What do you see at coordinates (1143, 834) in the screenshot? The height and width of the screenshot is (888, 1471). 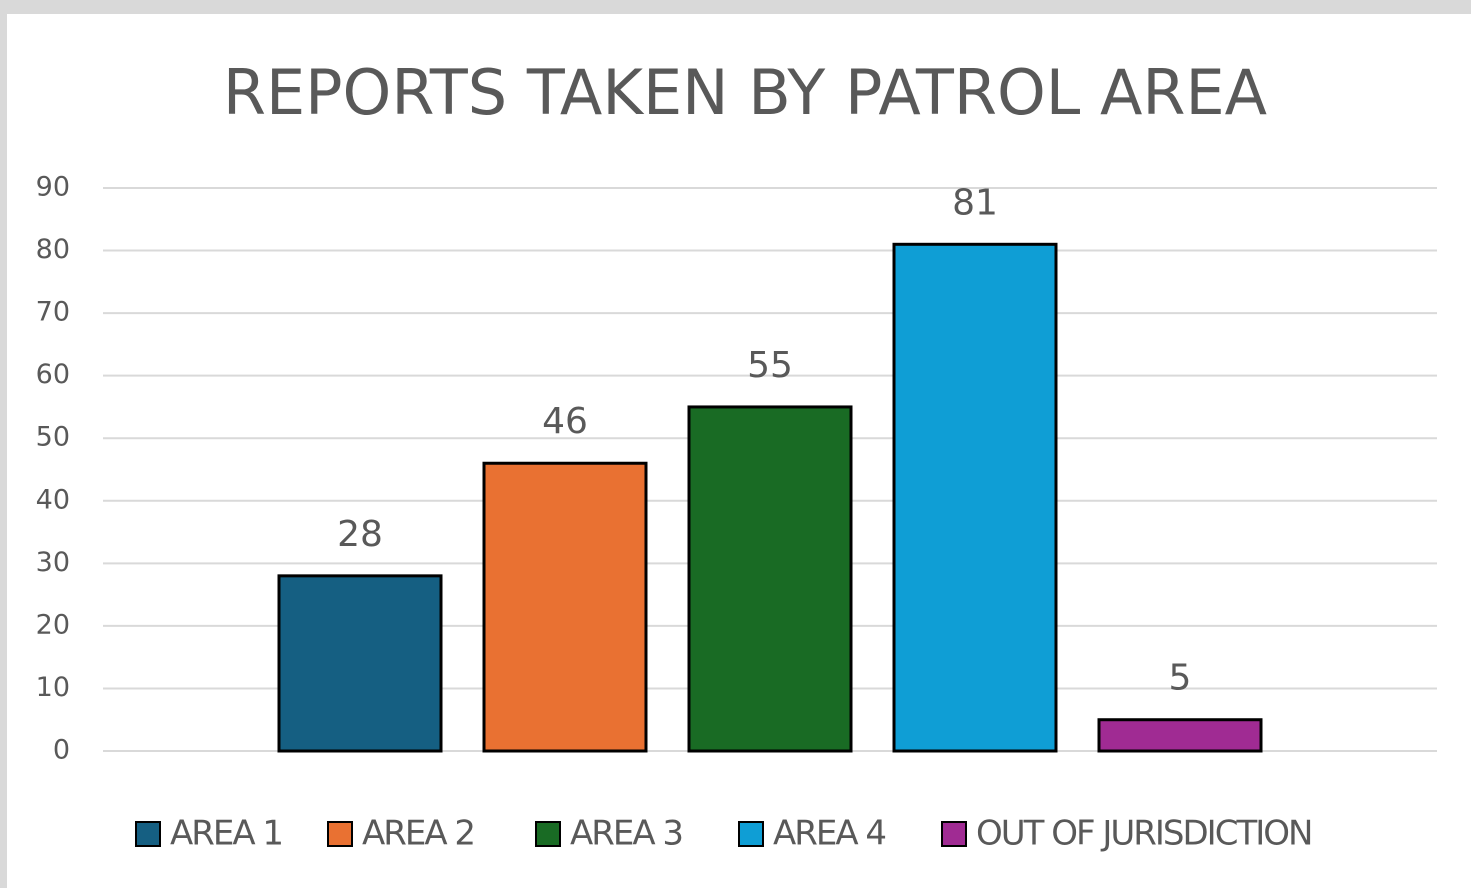 I see `legend-label: OUT OF JURISDICTION` at bounding box center [1143, 834].